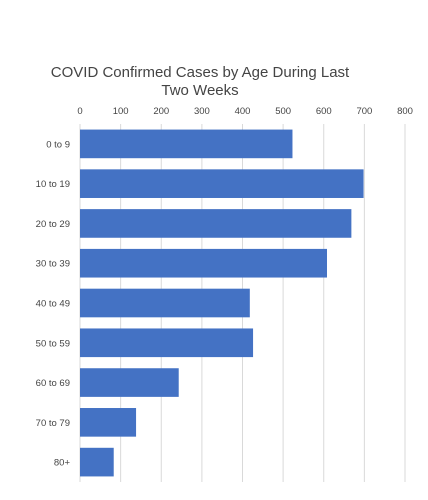 This screenshot has width=428, height=500. I want to click on x-tick-label: 800, so click(405, 111).